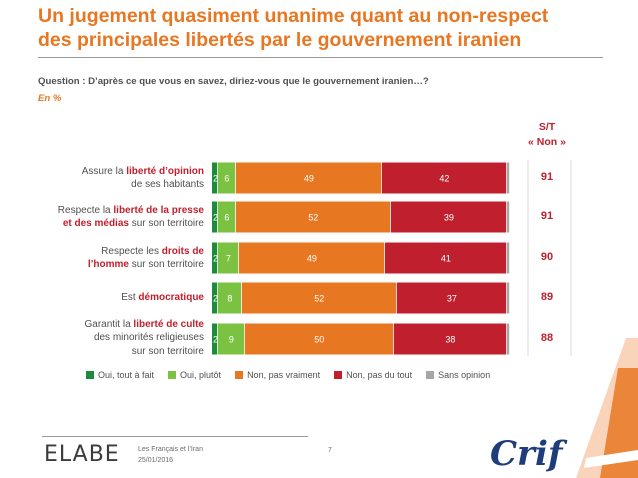 The height and width of the screenshot is (478, 638). I want to click on legend-label: Oui, plutôt, so click(201, 375).